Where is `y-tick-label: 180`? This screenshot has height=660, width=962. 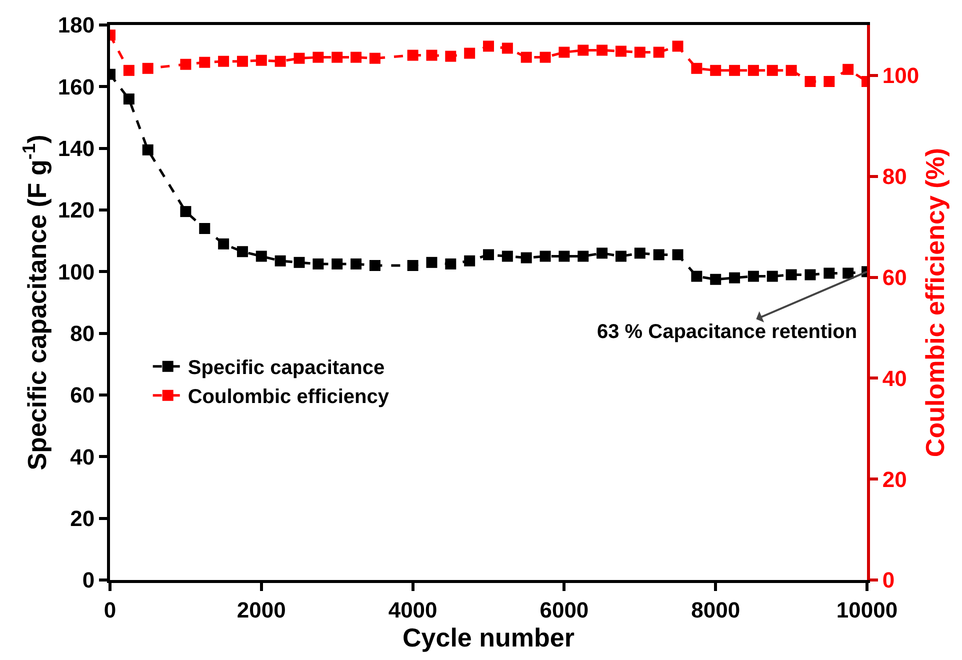 y-tick-label: 180 is located at coordinates (76, 25).